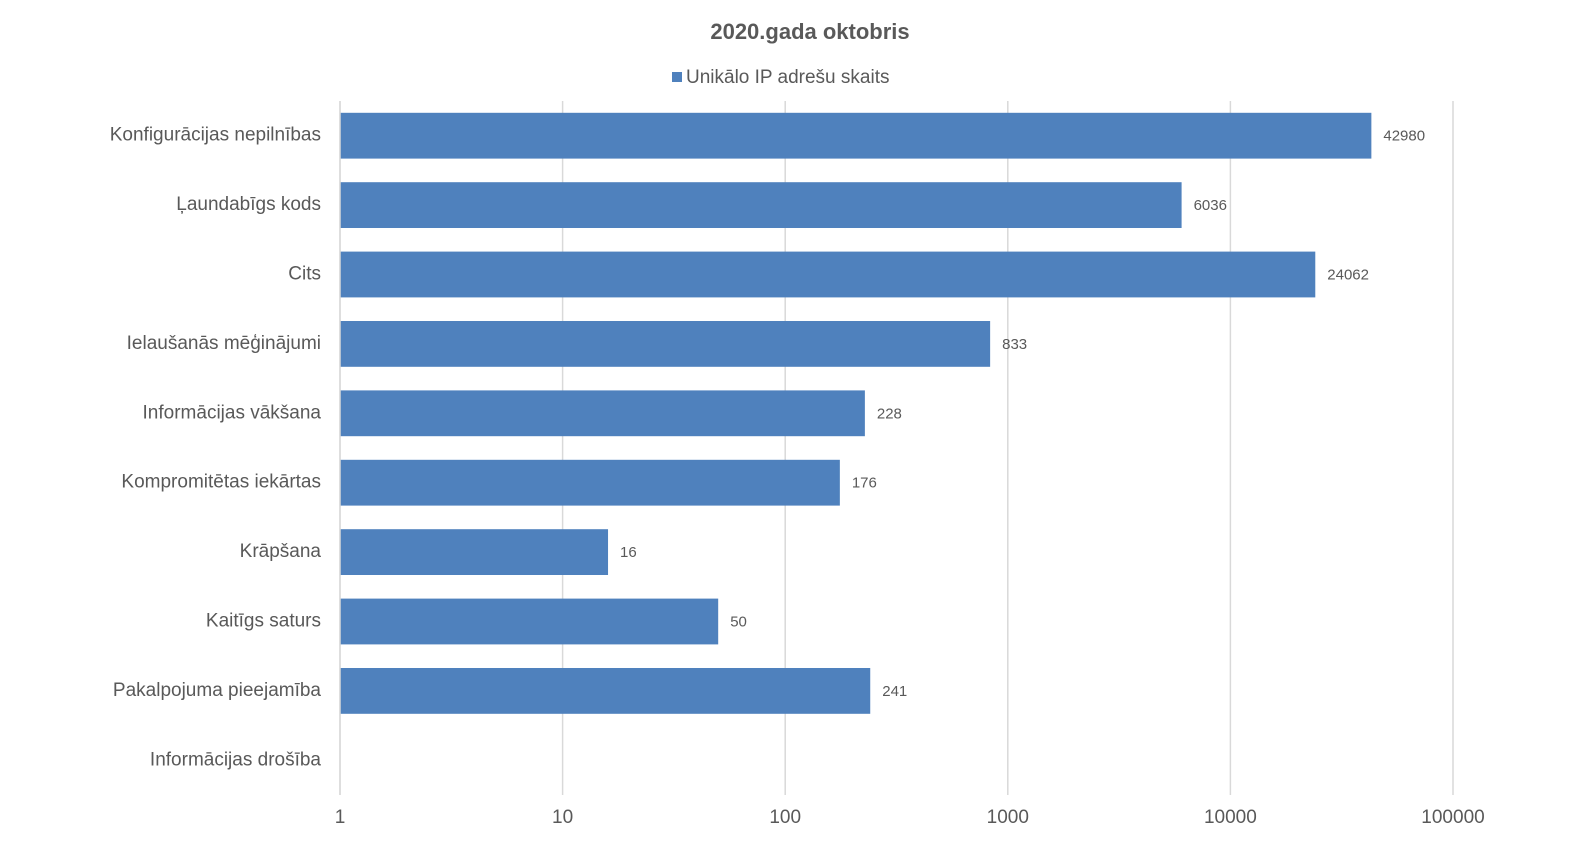 This screenshot has height=866, width=1593. What do you see at coordinates (221, 482) in the screenshot?
I see `y-tick-label: Kompromitētas iekārtas` at bounding box center [221, 482].